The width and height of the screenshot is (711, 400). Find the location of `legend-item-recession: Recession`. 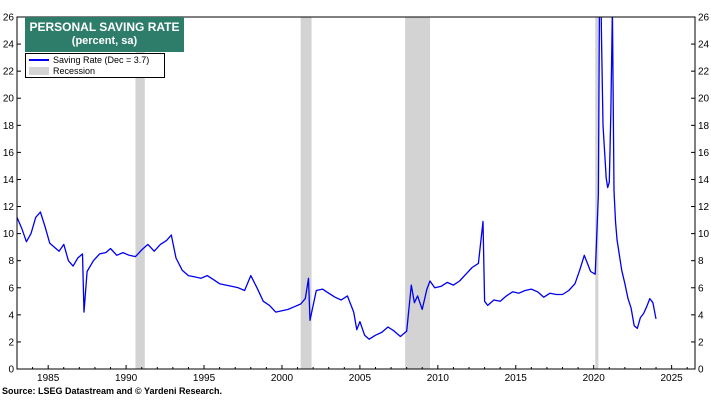

legend-item-recession: Recession is located at coordinates (95, 70).